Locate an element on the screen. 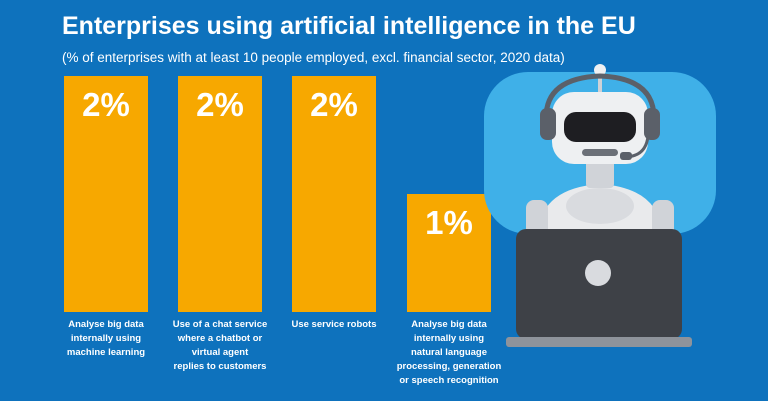 Image resolution: width=768 pixels, height=401 pixels. robot-visor is located at coordinates (600, 127).